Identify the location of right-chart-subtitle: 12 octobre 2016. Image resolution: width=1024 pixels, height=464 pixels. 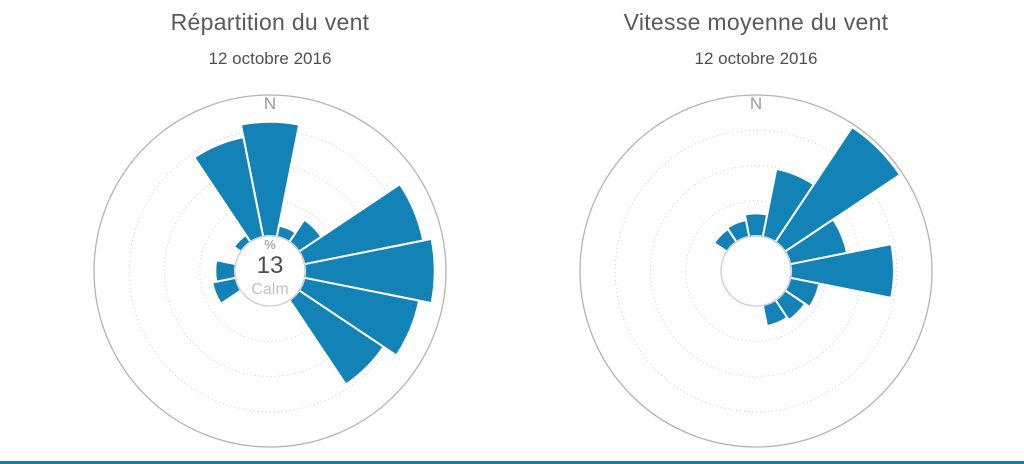
(756, 58).